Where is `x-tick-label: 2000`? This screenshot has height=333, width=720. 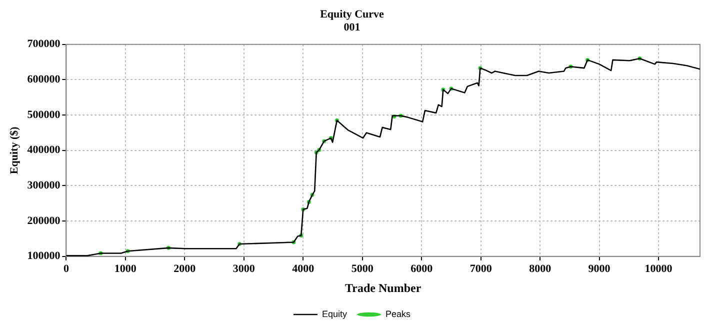
x-tick-label: 2000 is located at coordinates (185, 268).